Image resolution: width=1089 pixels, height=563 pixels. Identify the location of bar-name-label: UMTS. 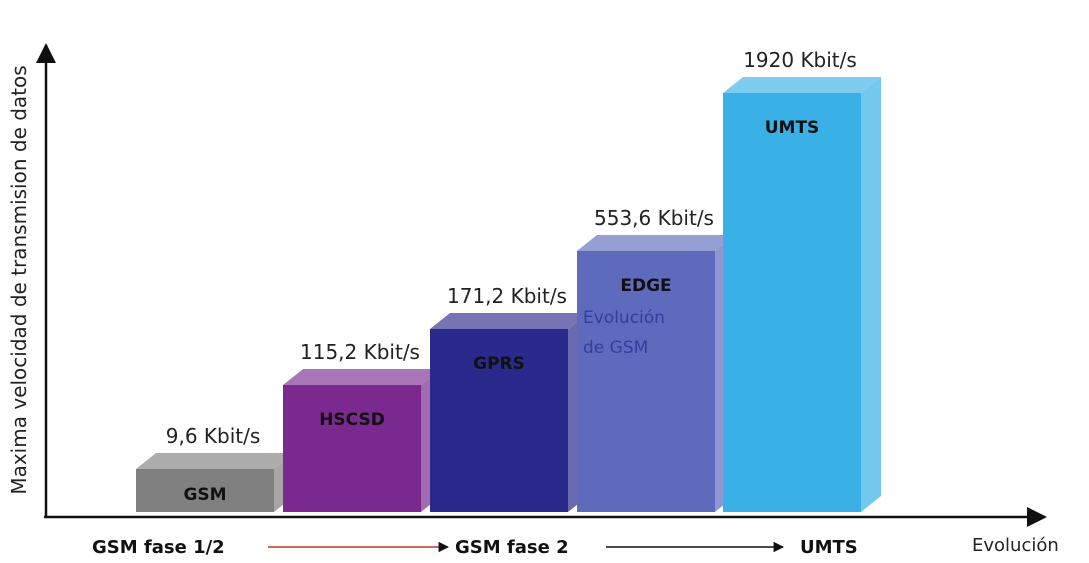
(792, 128).